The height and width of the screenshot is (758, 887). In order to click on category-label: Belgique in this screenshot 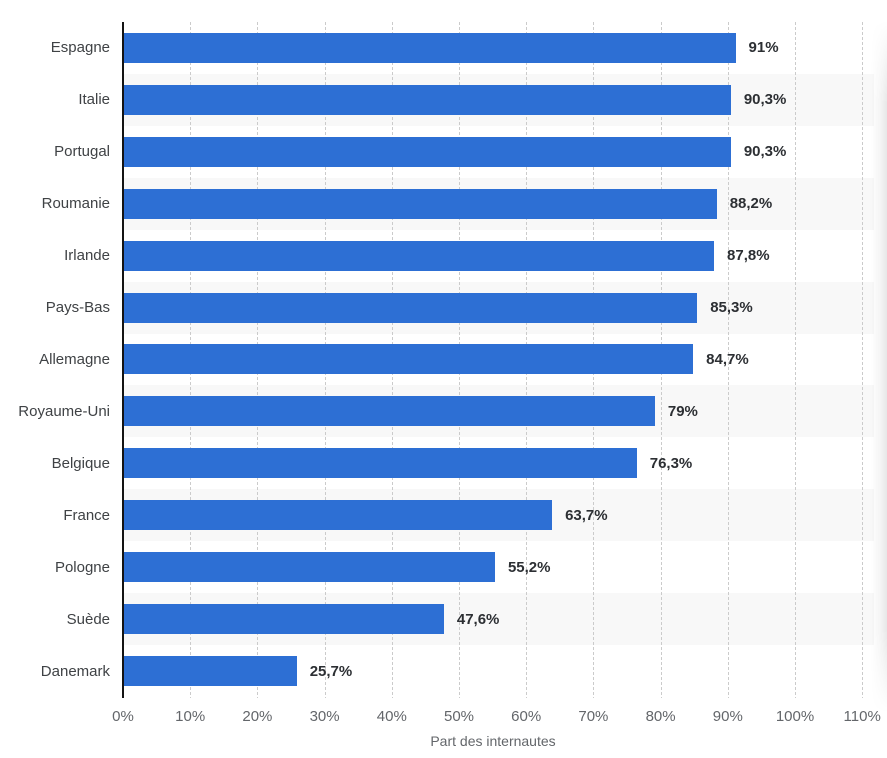, I will do `click(80, 463)`.